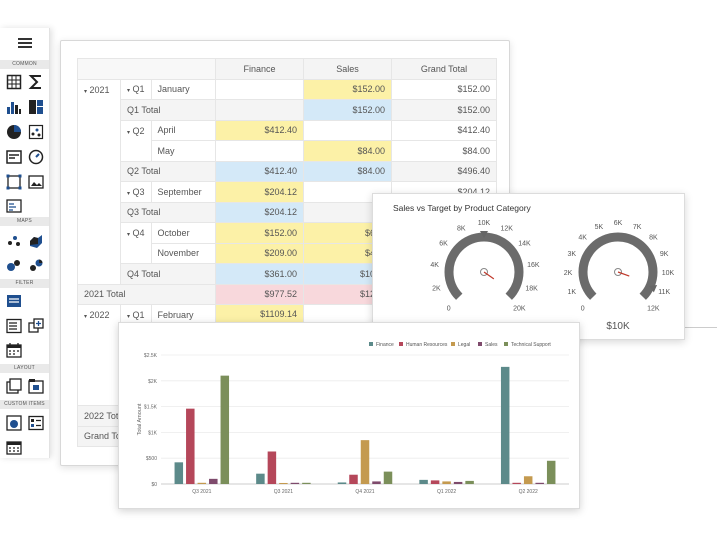 The height and width of the screenshot is (551, 725). What do you see at coordinates (154, 485) in the screenshot?
I see `y-tick-label: $0` at bounding box center [154, 485].